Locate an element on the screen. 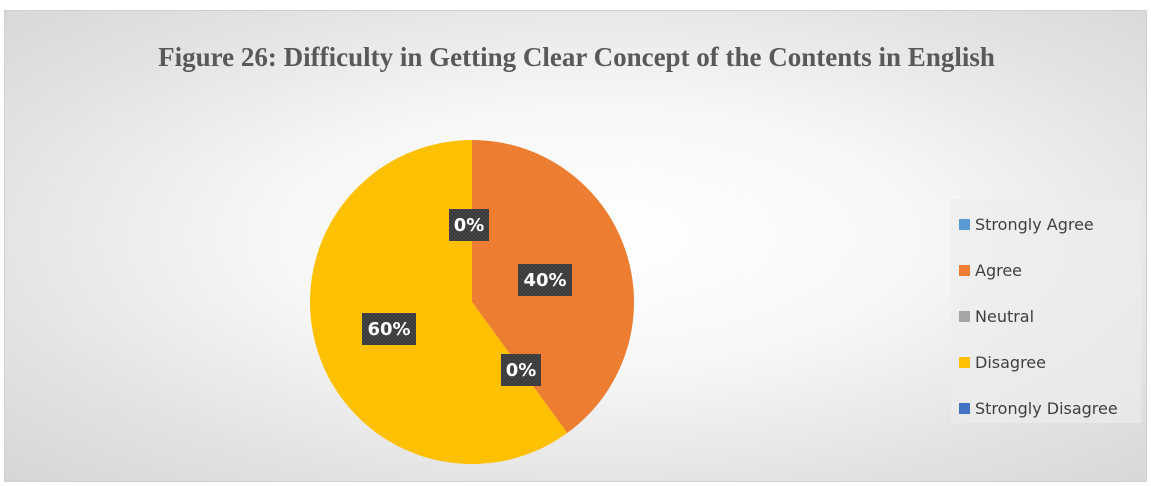  data-label-disagree: 60% is located at coordinates (389, 329).